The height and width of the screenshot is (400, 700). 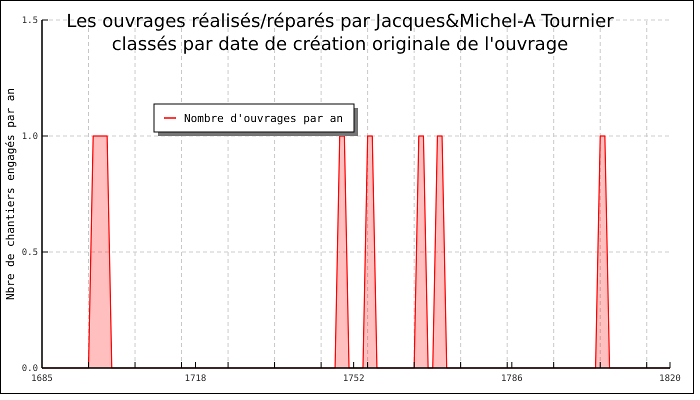 What do you see at coordinates (30, 137) in the screenshot?
I see `y-tick-label: 1.0` at bounding box center [30, 137].